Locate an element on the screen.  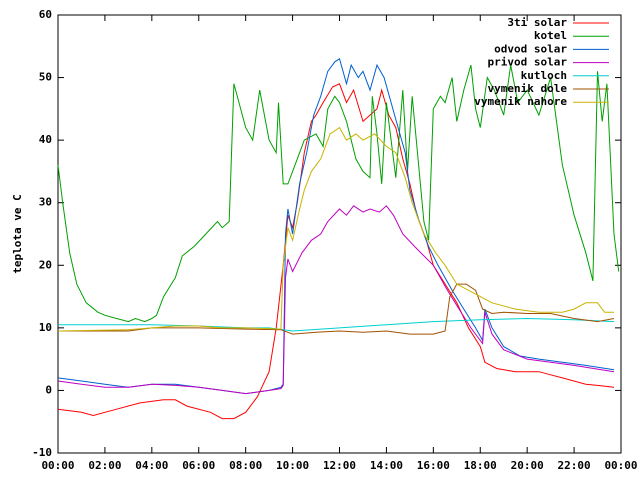
x-tick-label: 08:00 is located at coordinates (245, 465).